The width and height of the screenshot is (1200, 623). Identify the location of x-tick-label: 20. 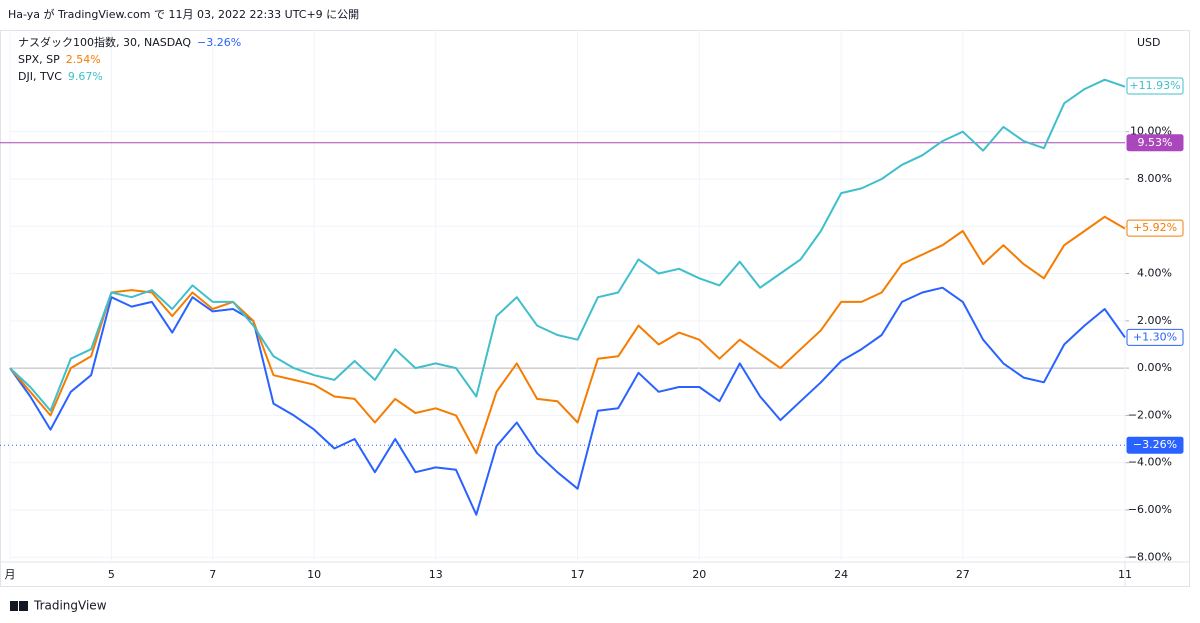
(699, 574).